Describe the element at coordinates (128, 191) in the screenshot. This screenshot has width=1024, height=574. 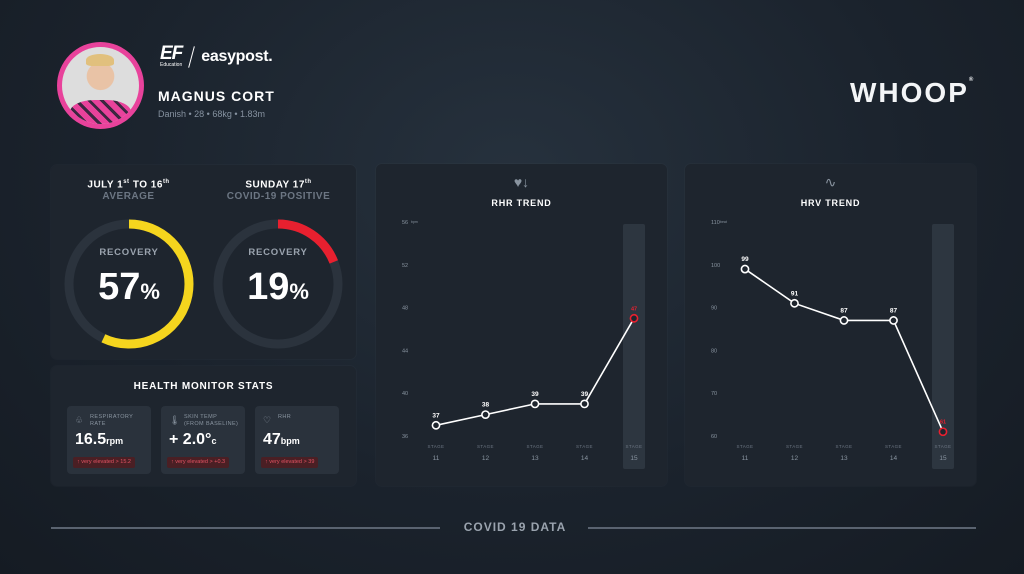
I see `recovery-period-heading: JULY 1st TO 16th AVERAGE` at that location.